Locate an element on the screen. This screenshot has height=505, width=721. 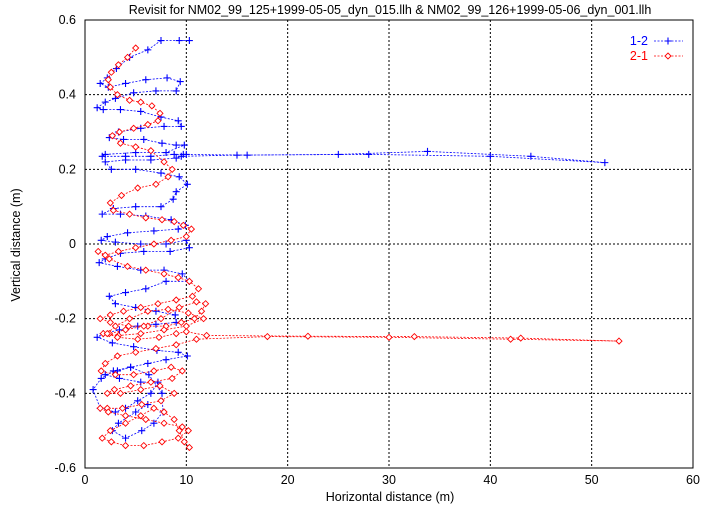
legend-label: 2-1 is located at coordinates (639, 56).